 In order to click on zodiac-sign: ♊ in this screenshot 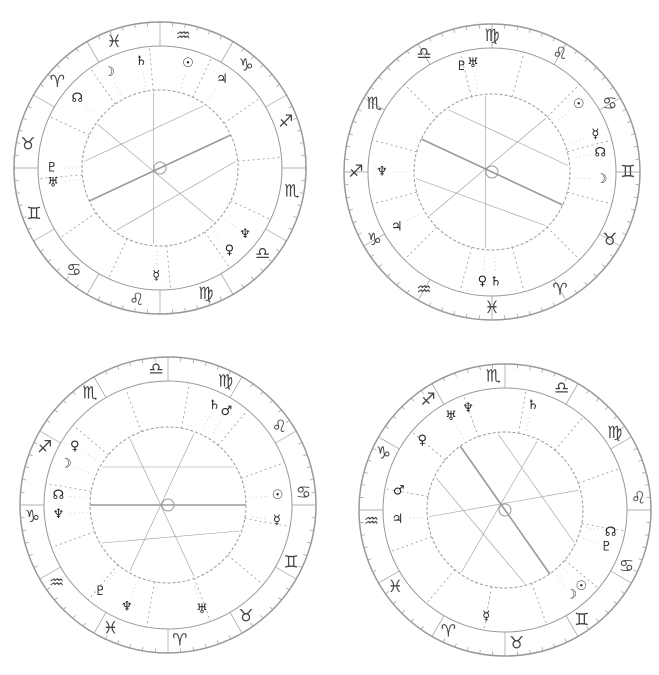, I will do `click(291, 562)`.